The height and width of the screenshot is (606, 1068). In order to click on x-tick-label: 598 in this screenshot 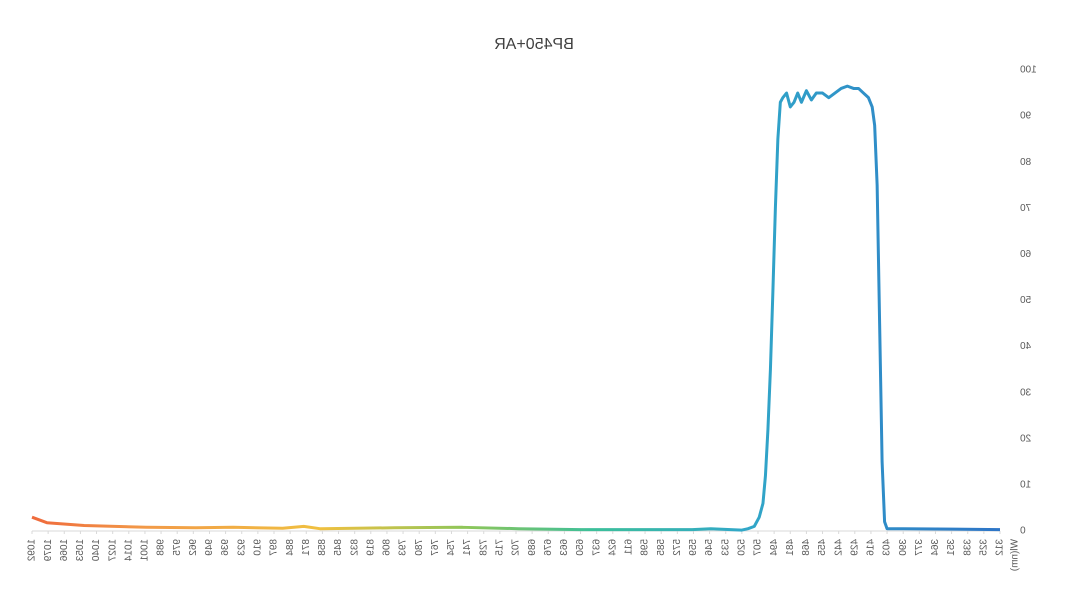, I will do `click(645, 547)`.